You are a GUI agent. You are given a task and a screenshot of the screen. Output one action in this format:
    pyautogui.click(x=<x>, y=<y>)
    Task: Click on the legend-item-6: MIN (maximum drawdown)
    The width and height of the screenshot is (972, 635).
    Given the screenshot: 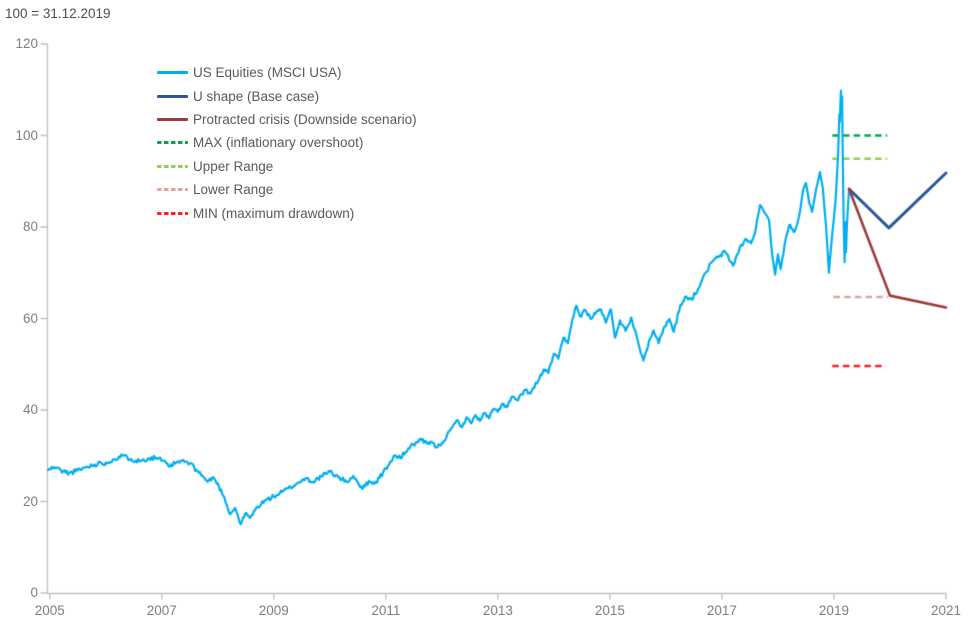 What is the action you would take?
    pyautogui.click(x=287, y=212)
    